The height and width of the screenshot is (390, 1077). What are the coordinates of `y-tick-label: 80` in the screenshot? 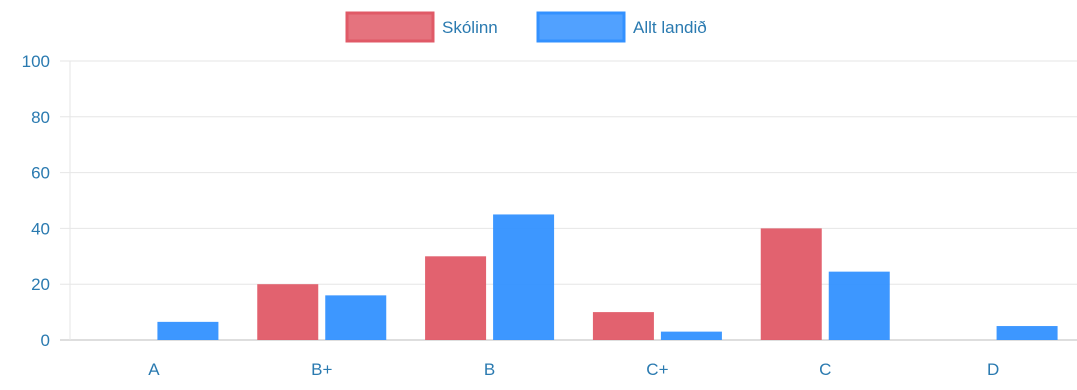 It's located at (40, 117).